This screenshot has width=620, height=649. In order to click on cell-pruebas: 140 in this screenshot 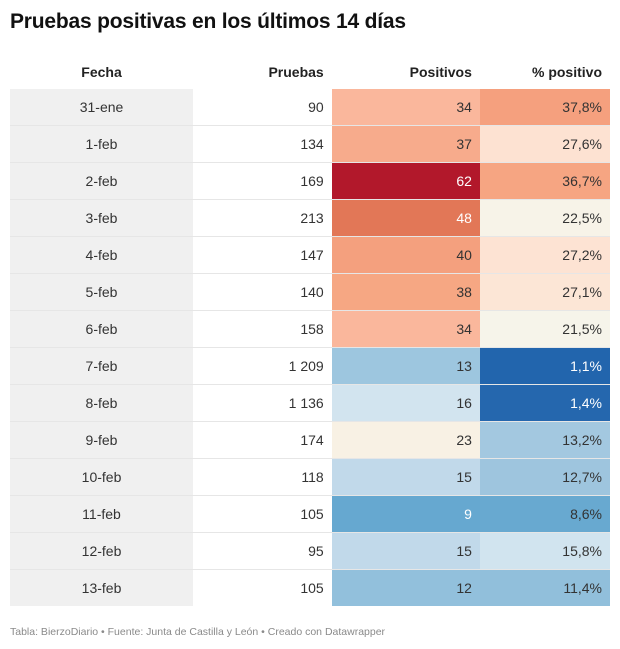, I will do `click(262, 292)`.